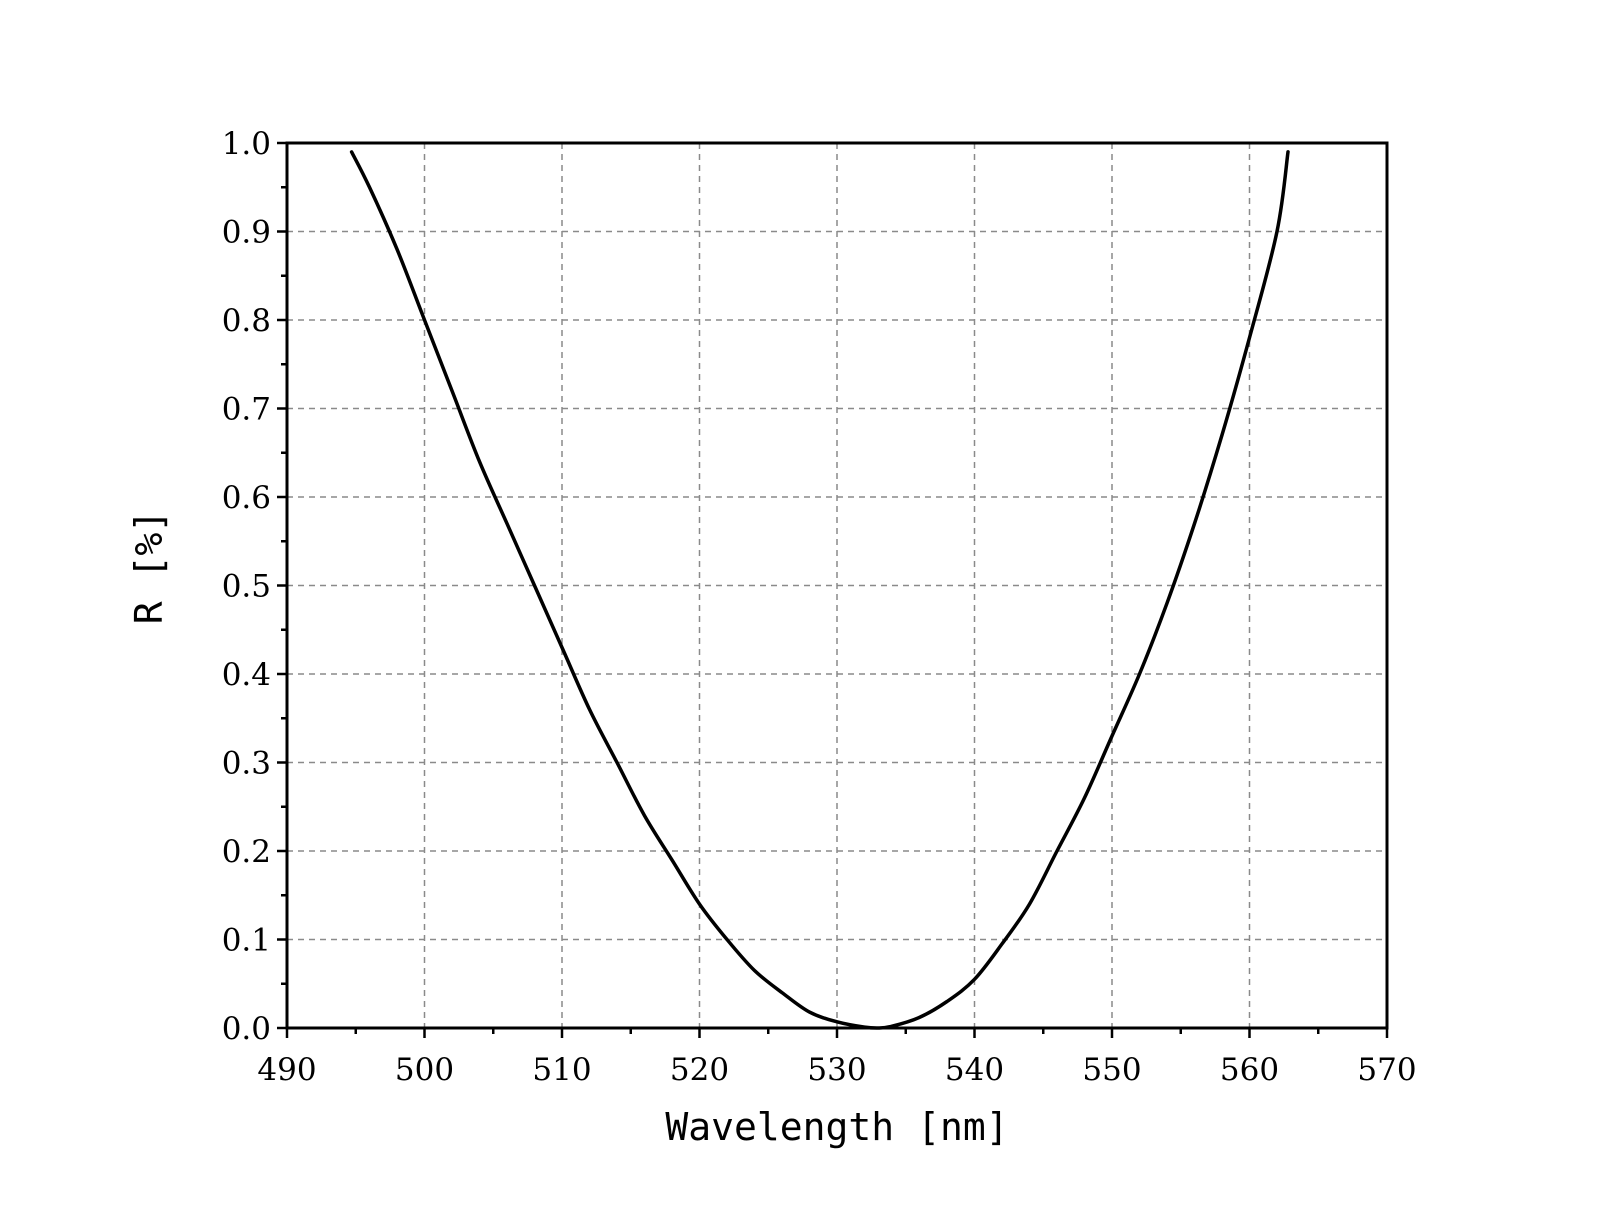  Describe the element at coordinates (286, 1070) in the screenshot. I see `x-tick-label: 490` at that location.